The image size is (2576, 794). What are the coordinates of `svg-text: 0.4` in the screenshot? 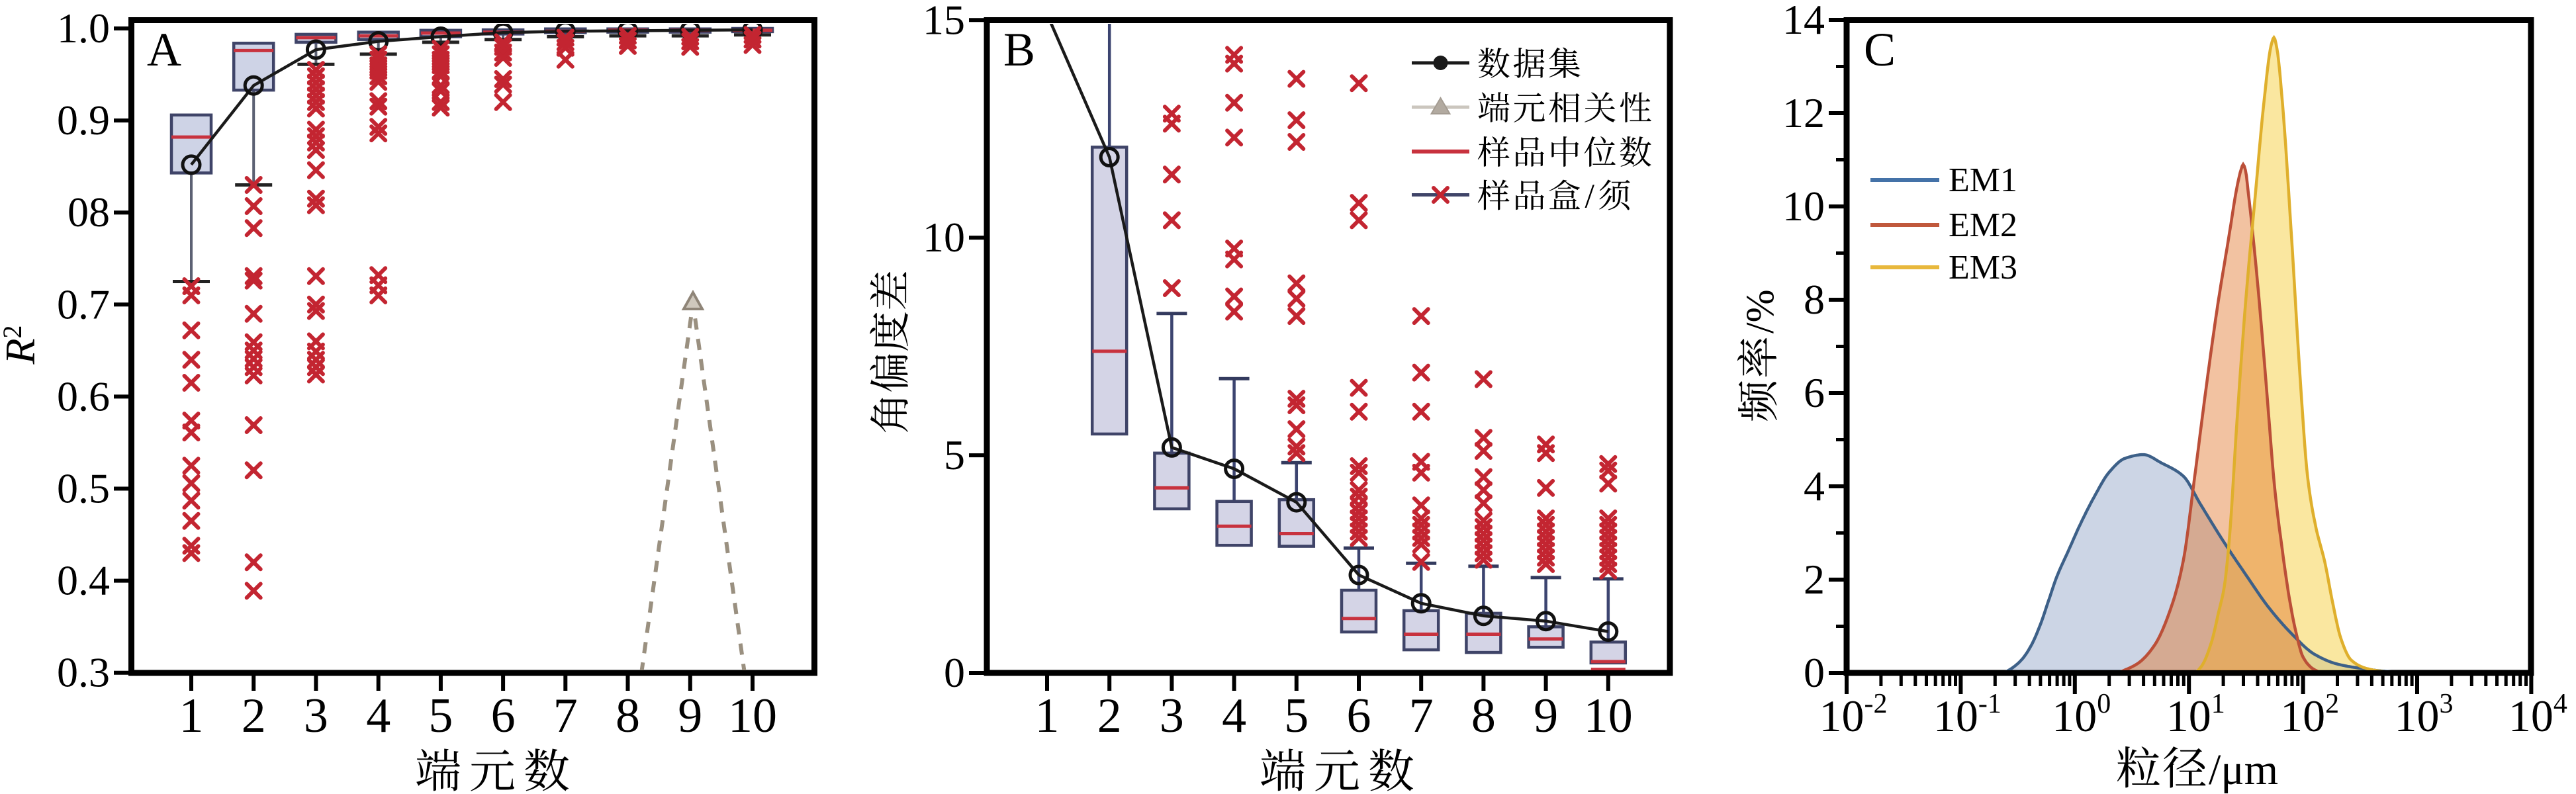 It's located at (83, 580).